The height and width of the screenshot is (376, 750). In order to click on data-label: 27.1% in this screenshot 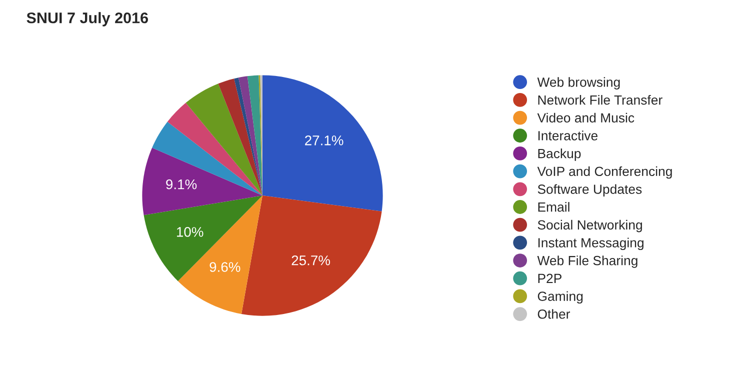, I will do `click(324, 141)`.